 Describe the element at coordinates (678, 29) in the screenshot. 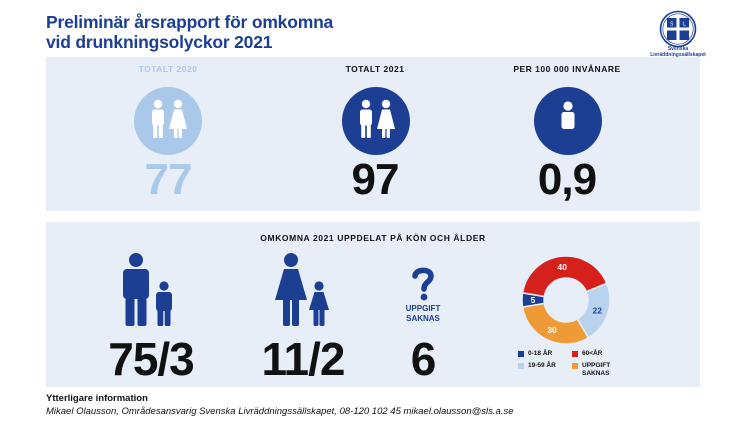

I see `sls-emblem-icon: S L S` at that location.